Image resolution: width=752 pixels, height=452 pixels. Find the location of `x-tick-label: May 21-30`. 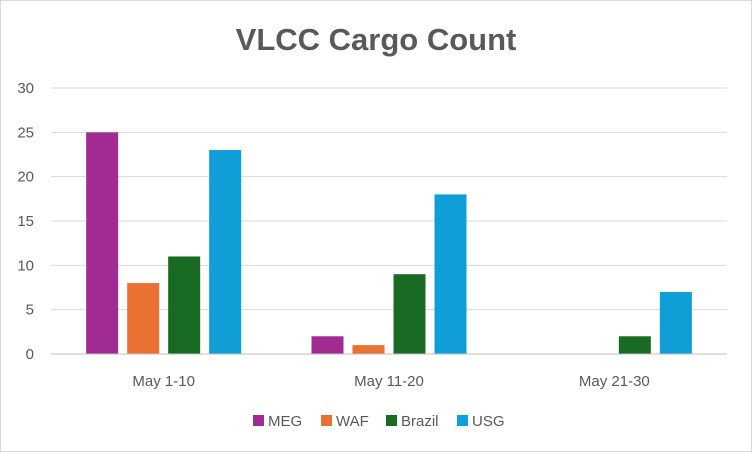

x-tick-label: May 21-30 is located at coordinates (614, 381).